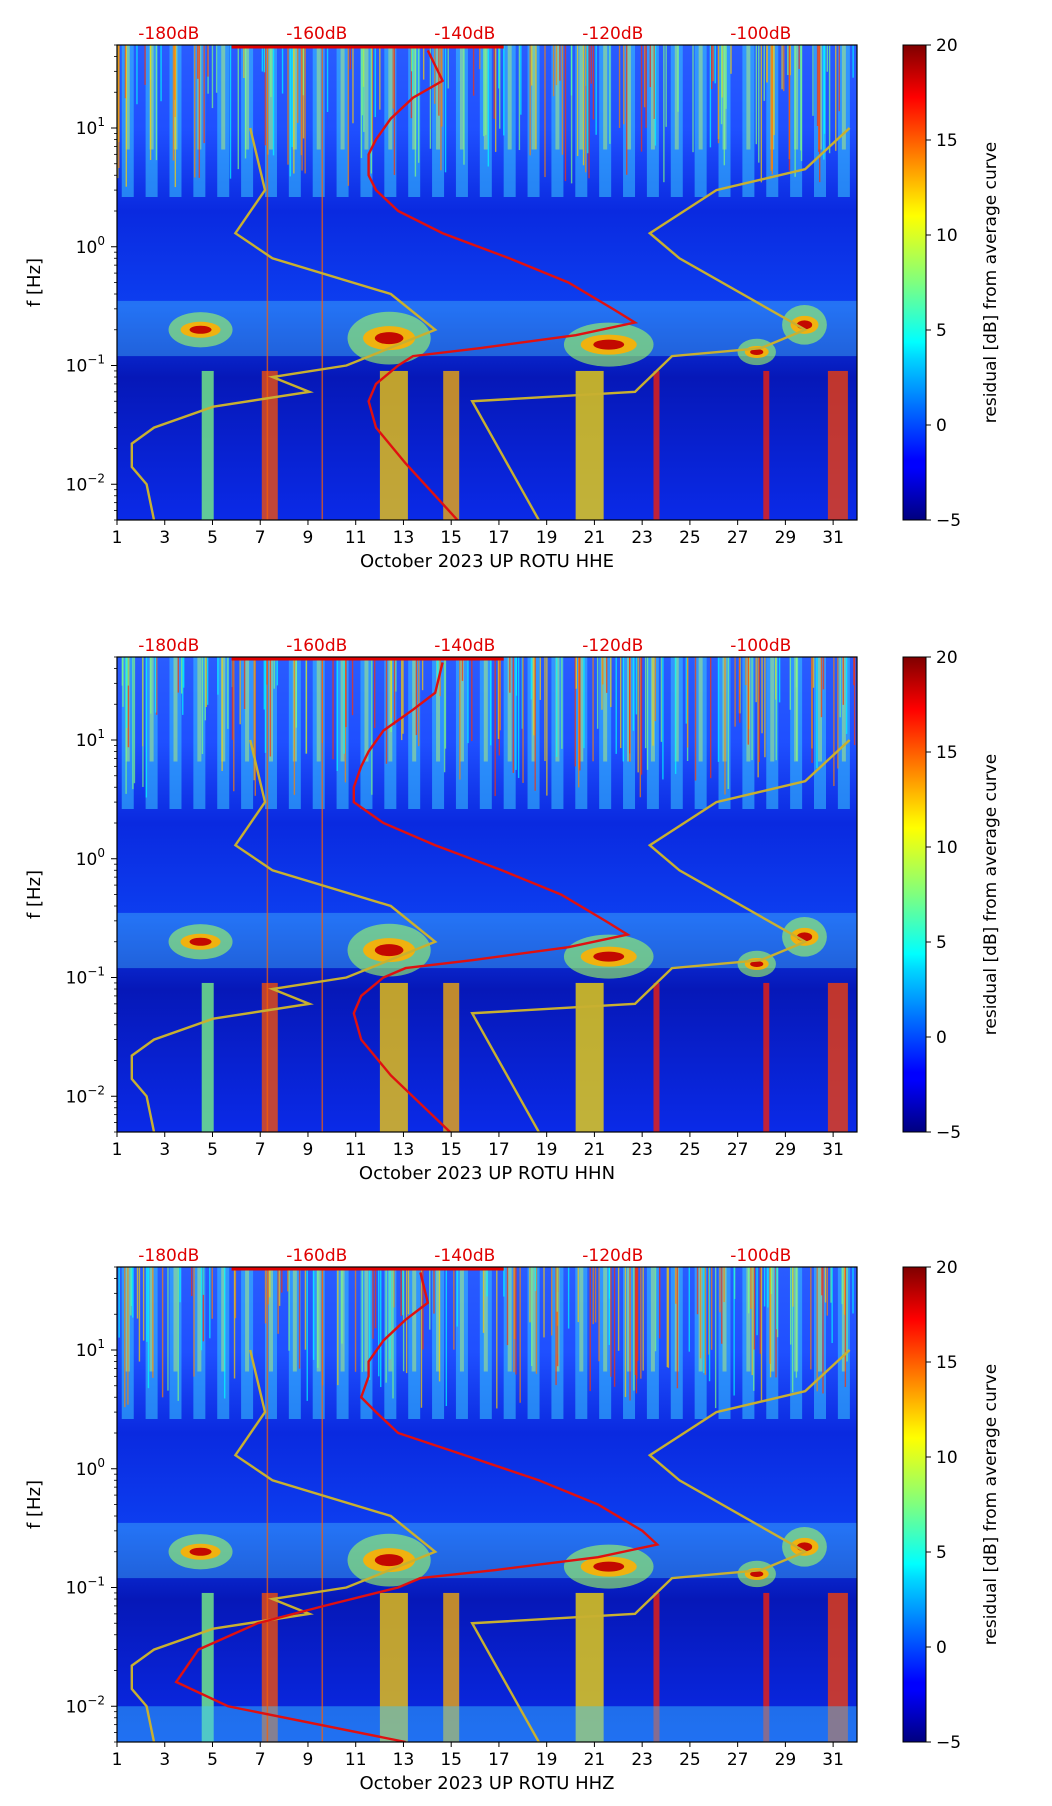 The image size is (1052, 1806). Describe the element at coordinates (503, 284) in the screenshot. I see `average-psd-curve` at that location.